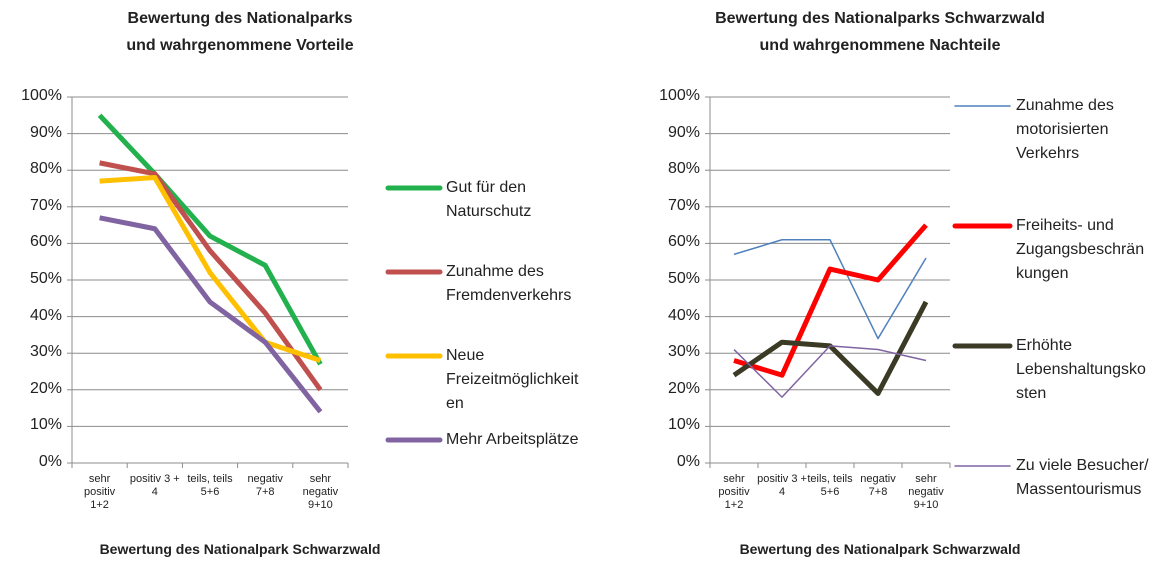 The width and height of the screenshot is (1169, 562). Describe the element at coordinates (489, 199) in the screenshot. I see `legend-label: Gut für den Naturschutz` at that location.